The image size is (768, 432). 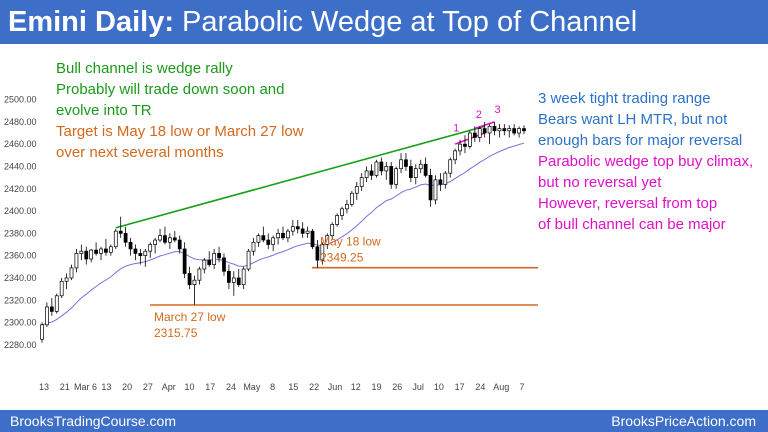 What do you see at coordinates (176, 333) in the screenshot?
I see `mar27-value: 2315.75` at bounding box center [176, 333].